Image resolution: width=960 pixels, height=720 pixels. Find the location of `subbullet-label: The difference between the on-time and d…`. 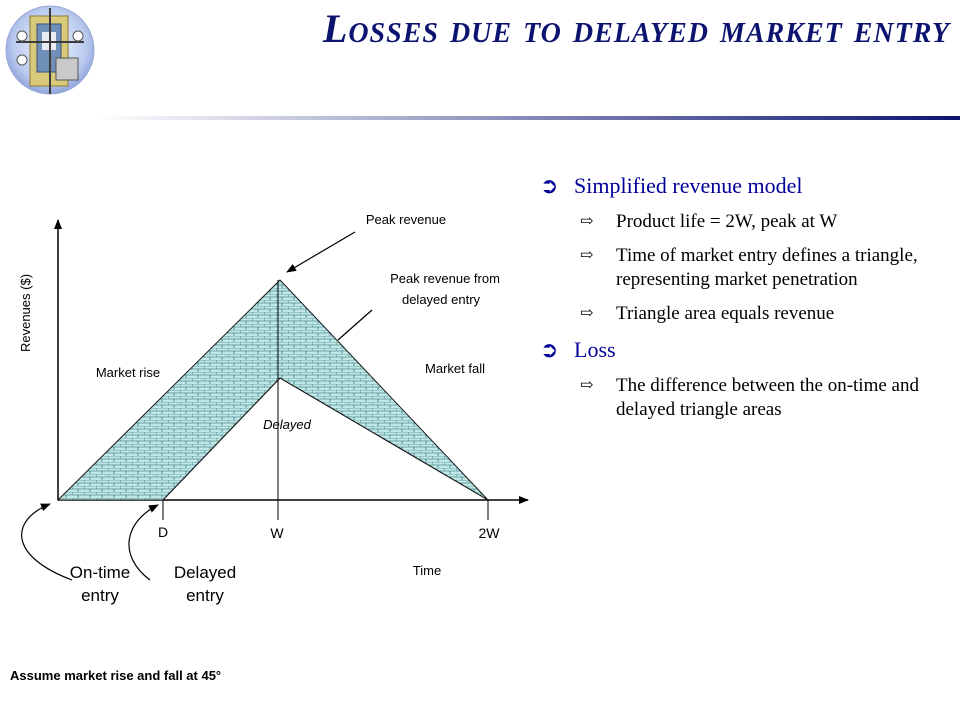

subbullet-label: The difference between the on-time and d… is located at coordinates (767, 397).